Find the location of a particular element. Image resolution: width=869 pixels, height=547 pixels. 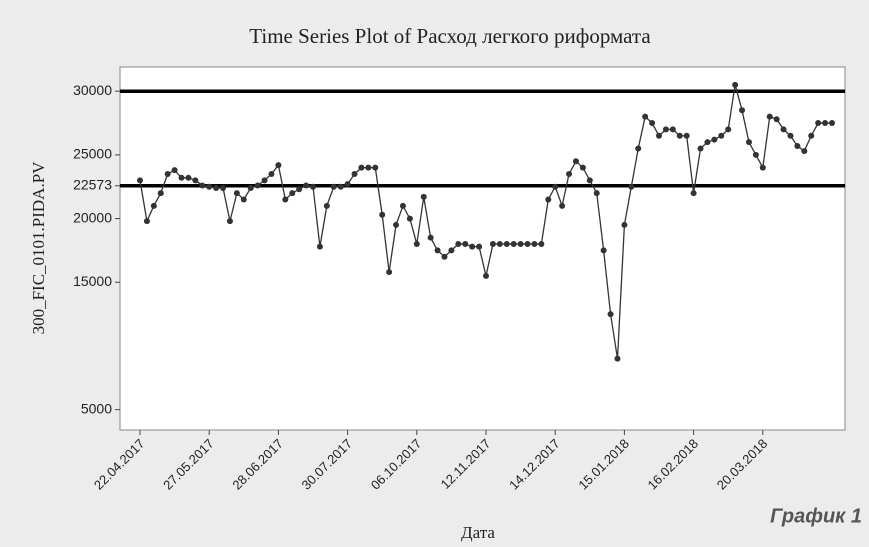

y-axis-label: 300_FIC_0101.PIDA.PV is located at coordinates (38, 248).